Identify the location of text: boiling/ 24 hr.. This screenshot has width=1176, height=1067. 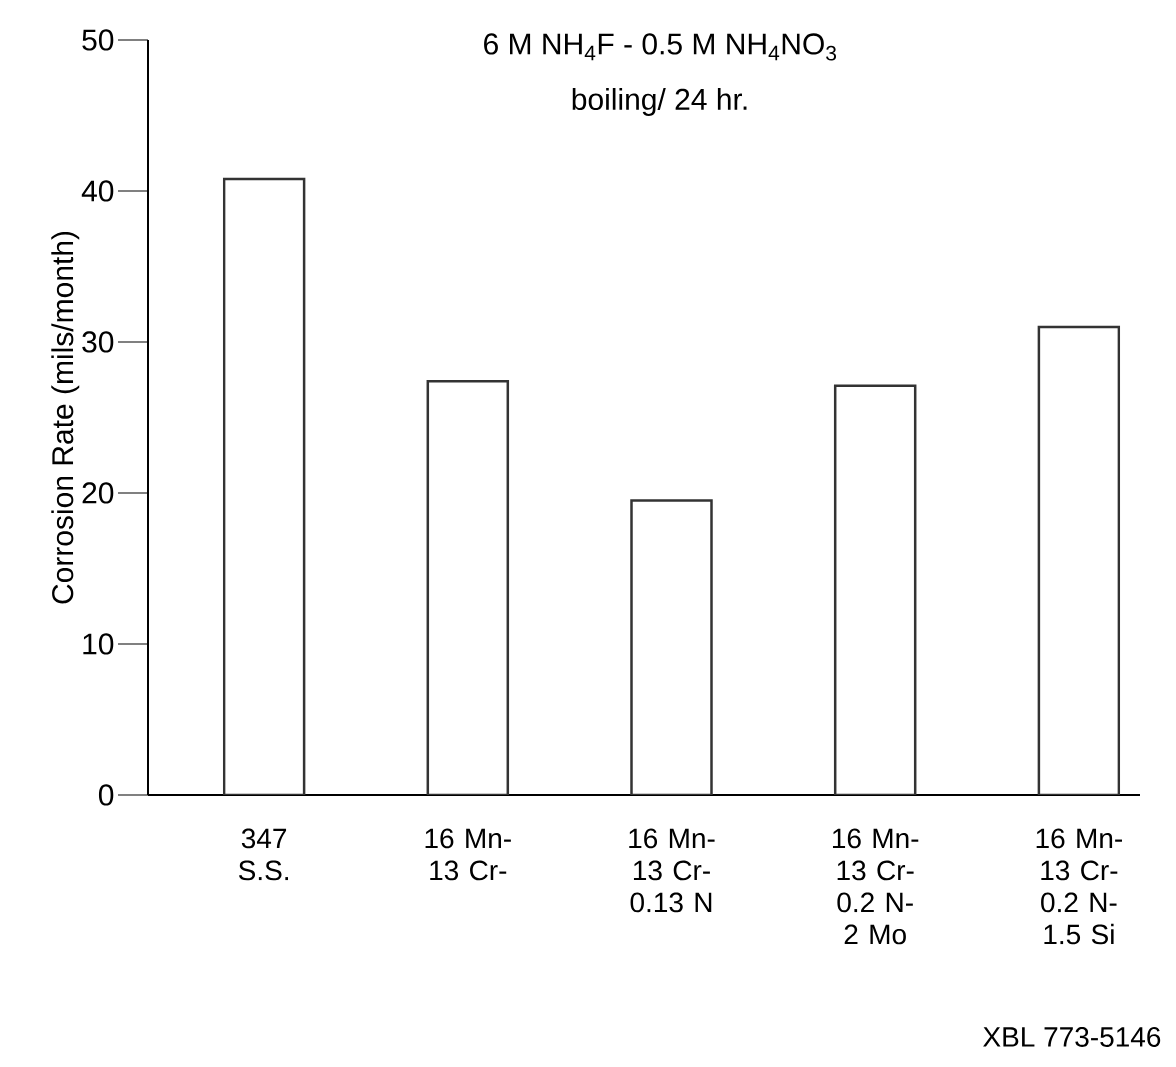
(659, 102).